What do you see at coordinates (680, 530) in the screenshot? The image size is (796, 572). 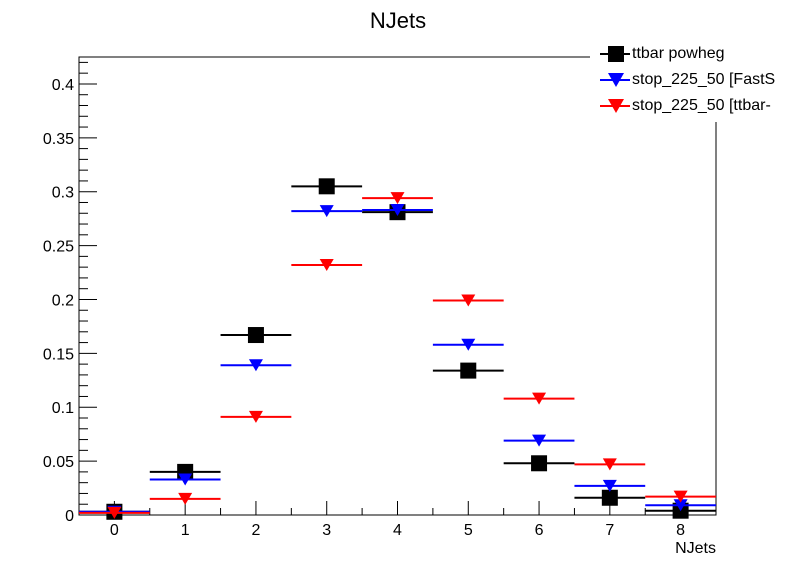 I see `x-tick-label: 8` at bounding box center [680, 530].